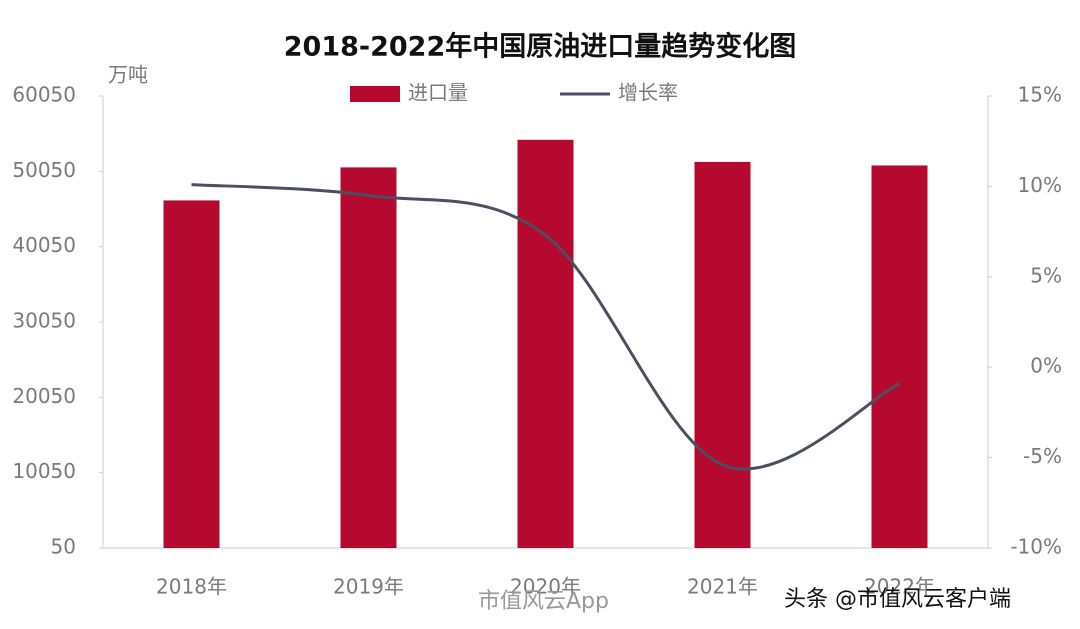 The image size is (1080, 629). What do you see at coordinates (44, 170) in the screenshot?
I see `y-tick-label: 50050` at bounding box center [44, 170].